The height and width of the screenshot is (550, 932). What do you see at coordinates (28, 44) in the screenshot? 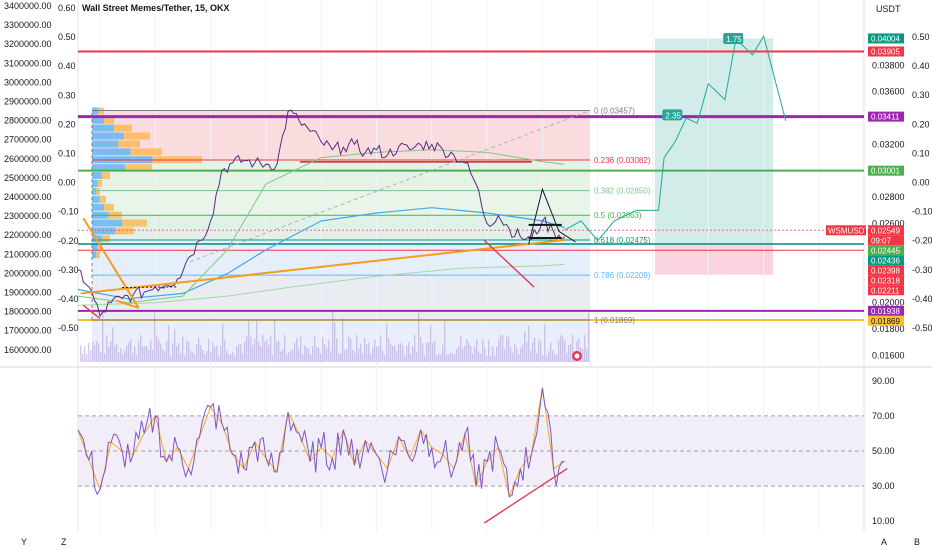
I see `left-axis-1-tick: 3200000.00` at bounding box center [28, 44].